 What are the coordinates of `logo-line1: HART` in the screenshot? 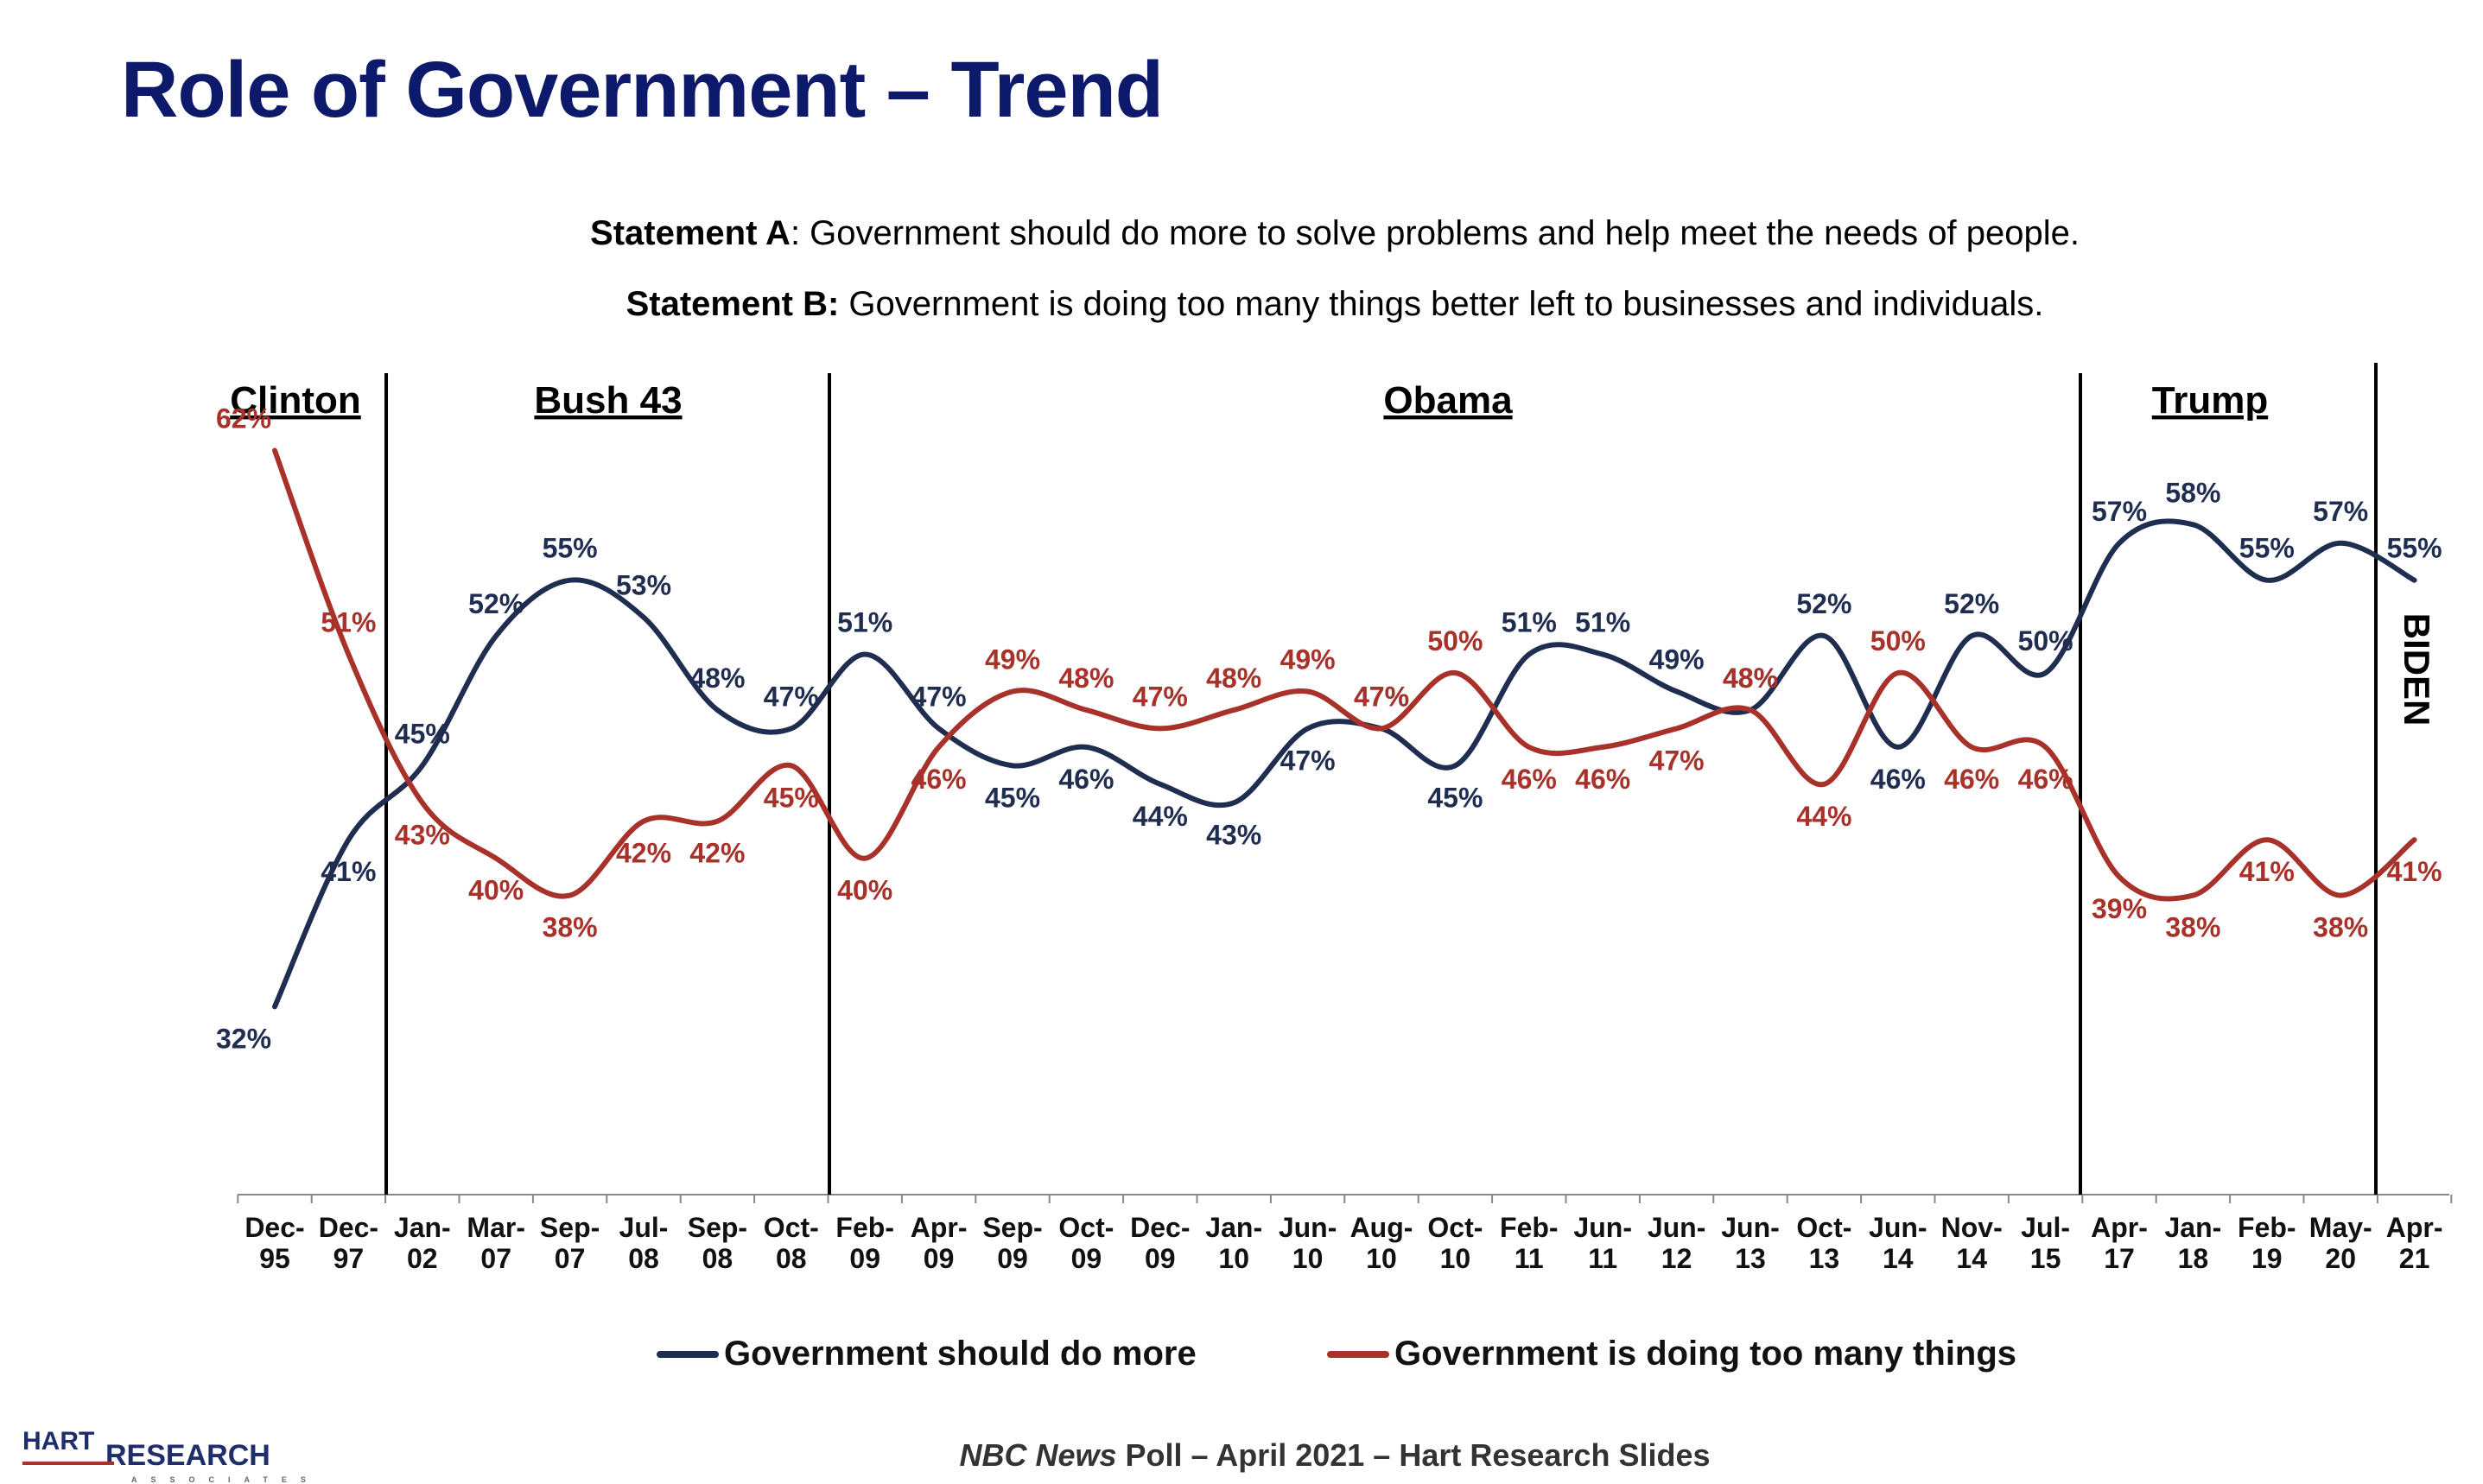 It's located at (59, 1441).